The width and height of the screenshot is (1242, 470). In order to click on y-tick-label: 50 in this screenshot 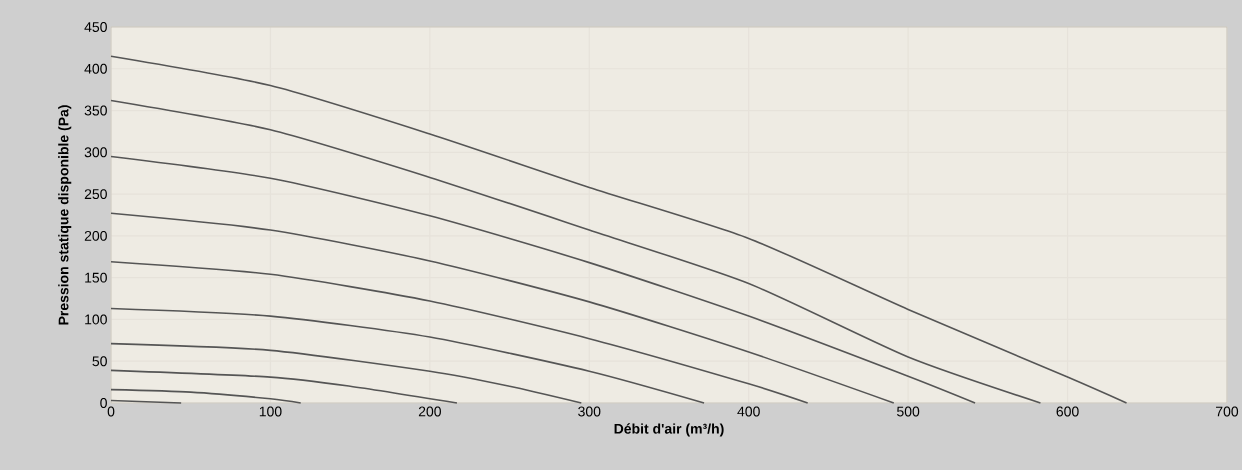, I will do `click(99, 361)`.